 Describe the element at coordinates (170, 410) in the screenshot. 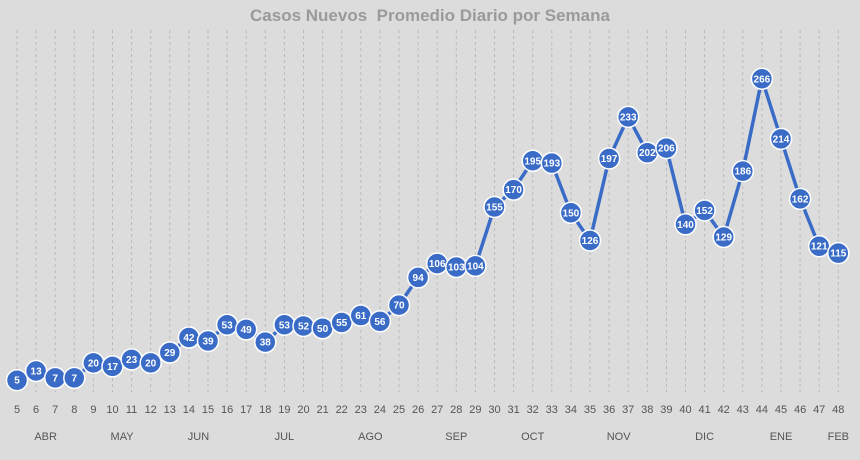

I see `x-tick-label: 13` at that location.